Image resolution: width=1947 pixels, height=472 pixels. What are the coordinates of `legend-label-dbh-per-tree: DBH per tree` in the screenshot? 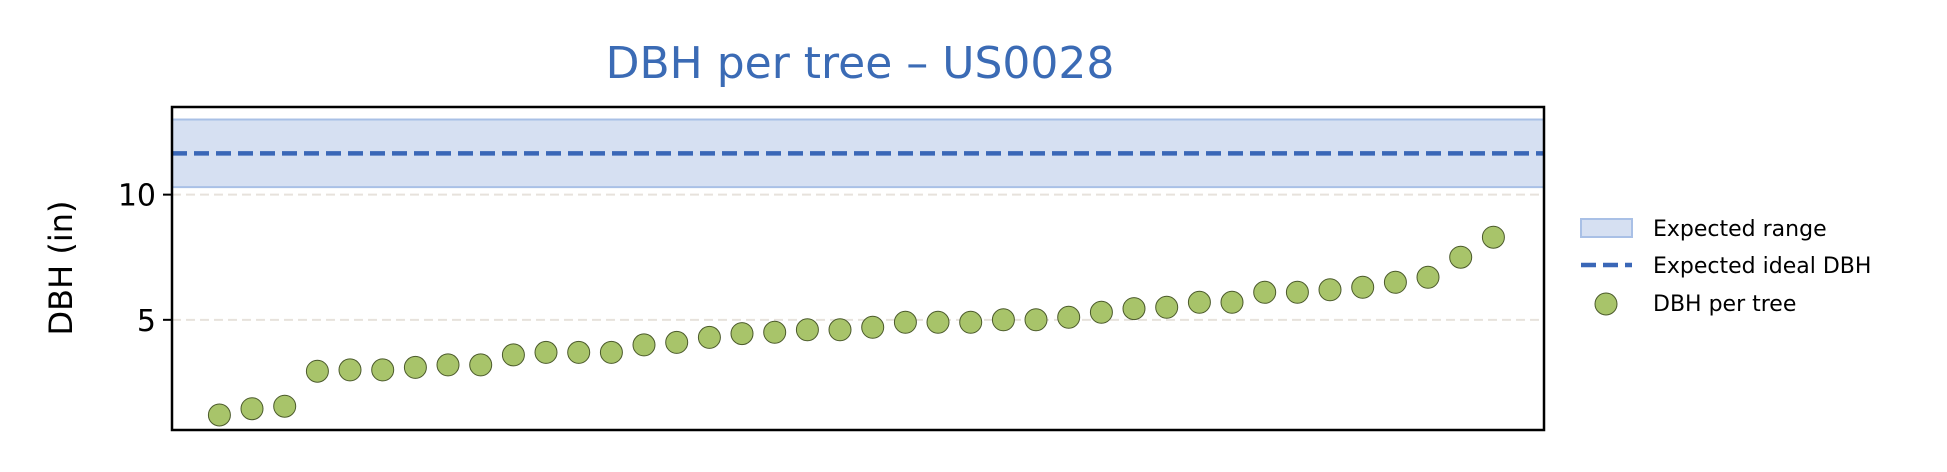 It's located at (1724, 304).